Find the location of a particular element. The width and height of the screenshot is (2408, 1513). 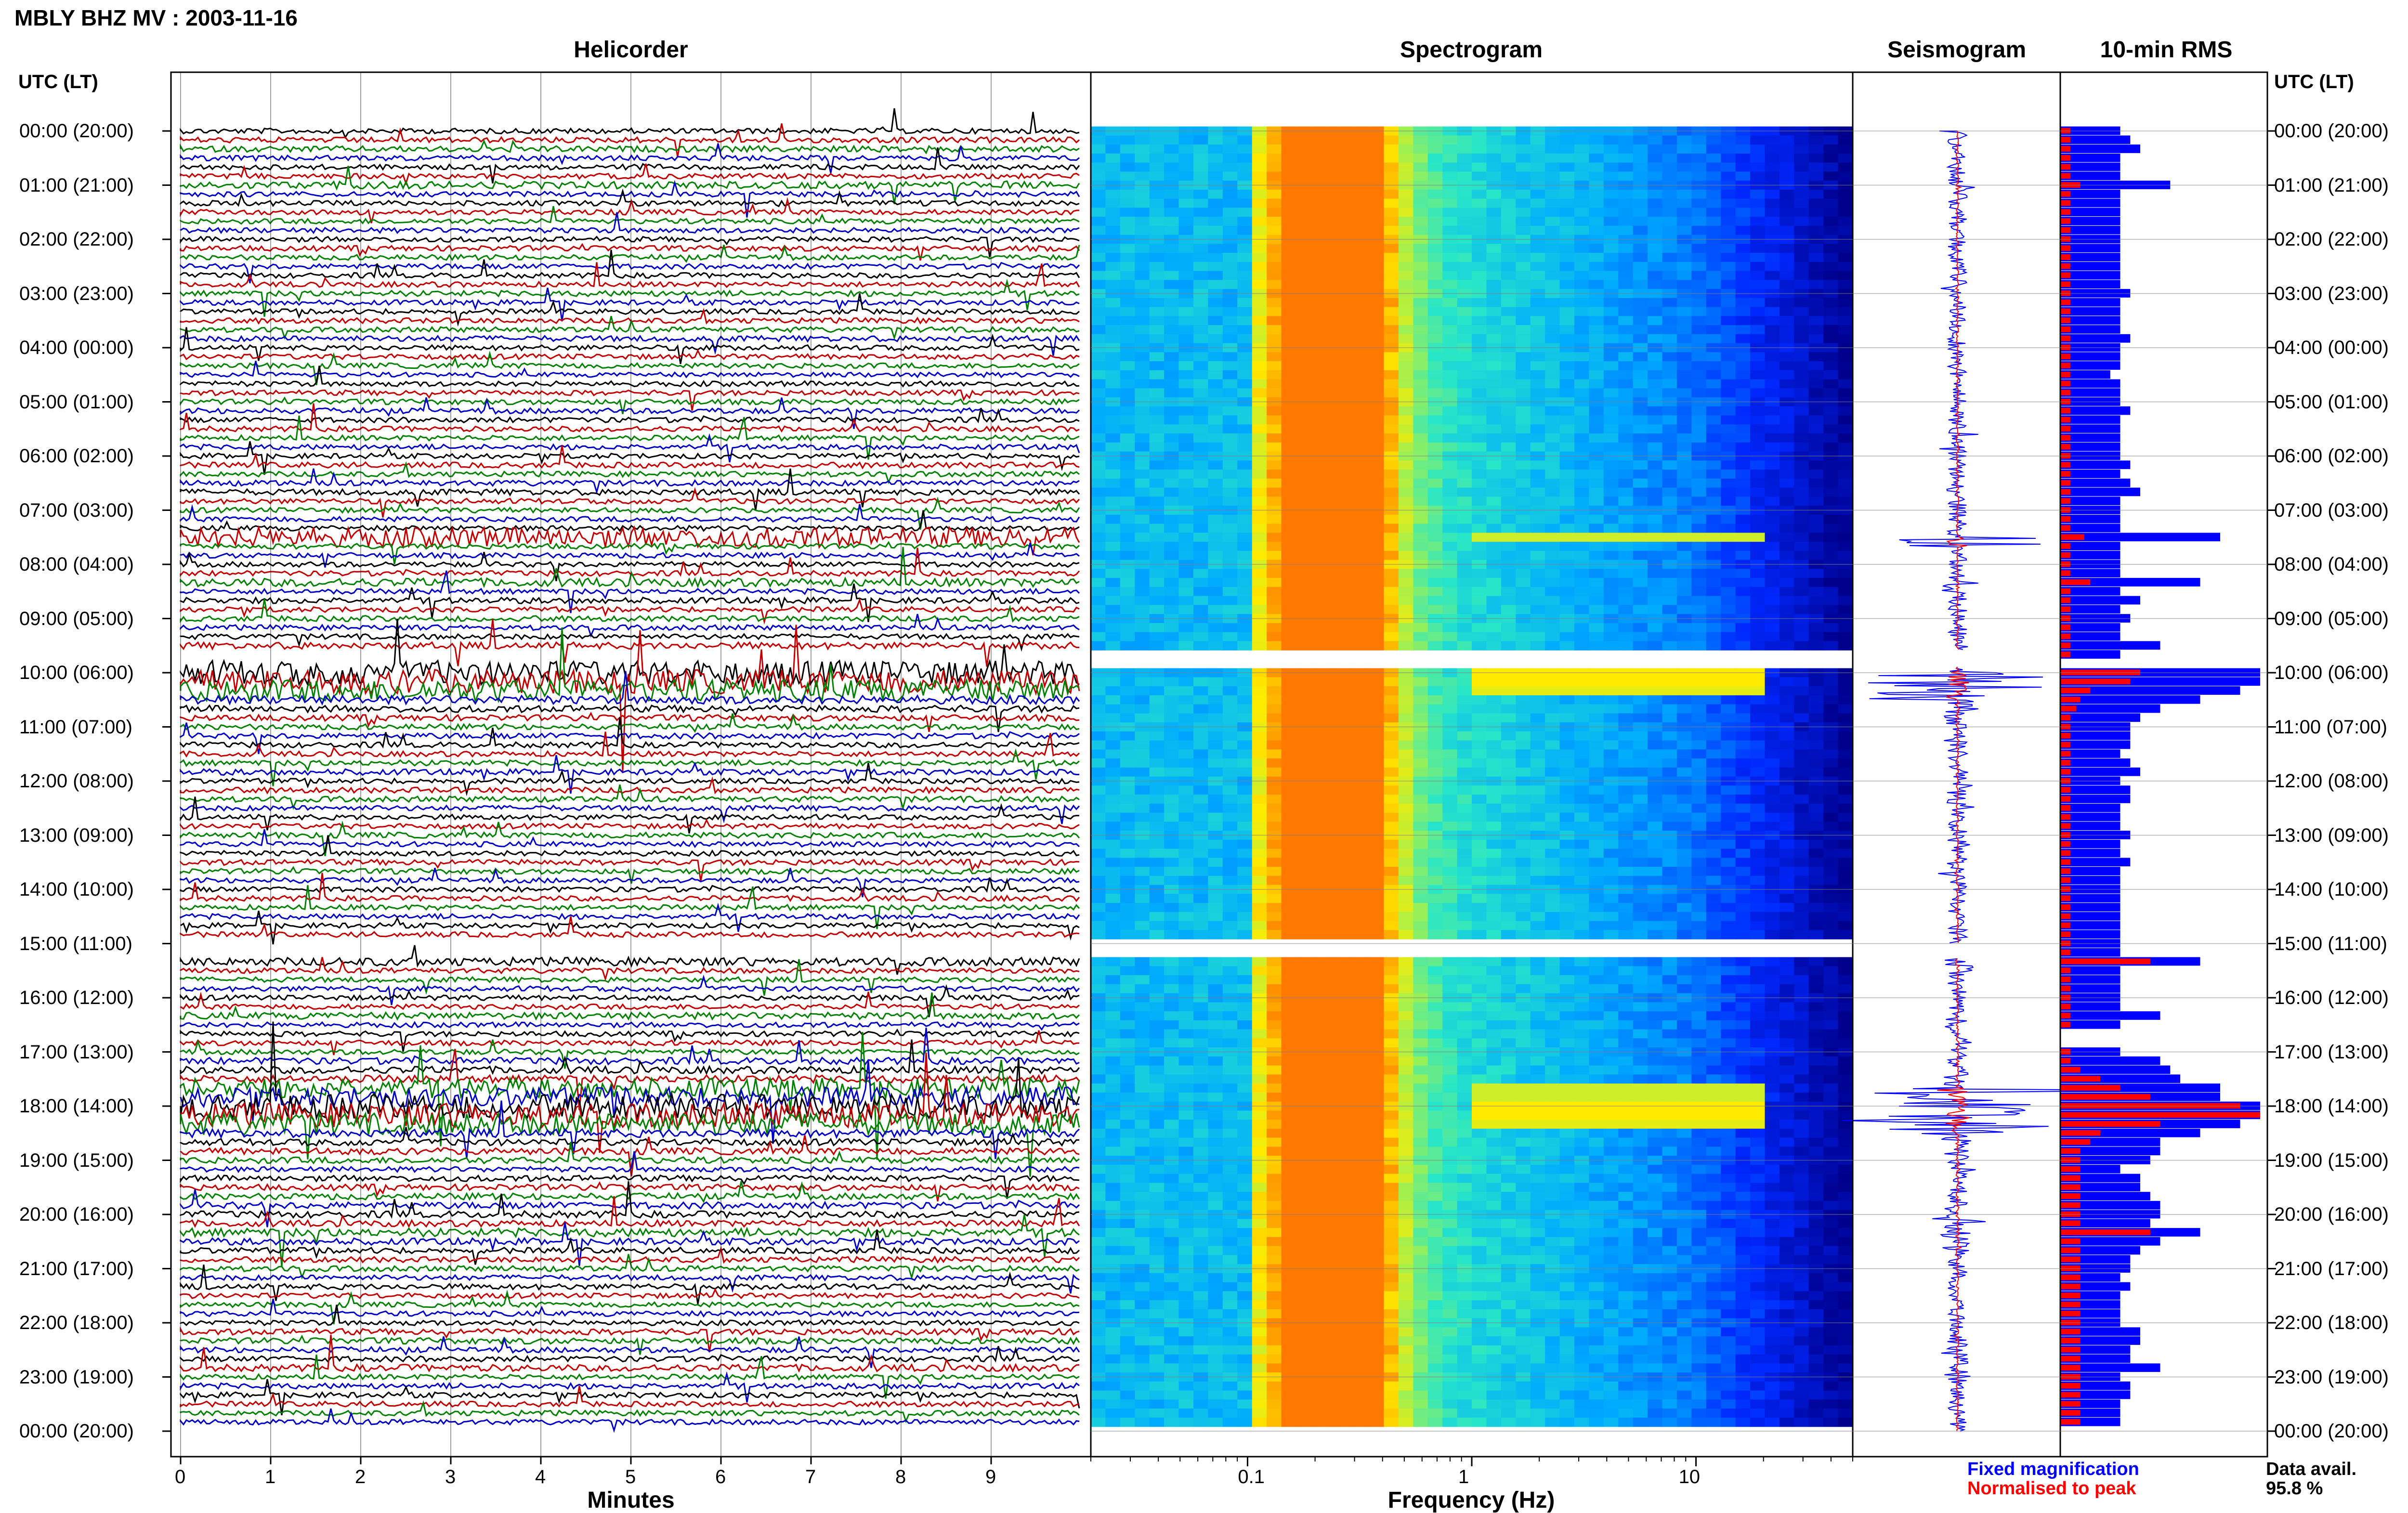

helicorder-trace-line is located at coordinates (630, 567).